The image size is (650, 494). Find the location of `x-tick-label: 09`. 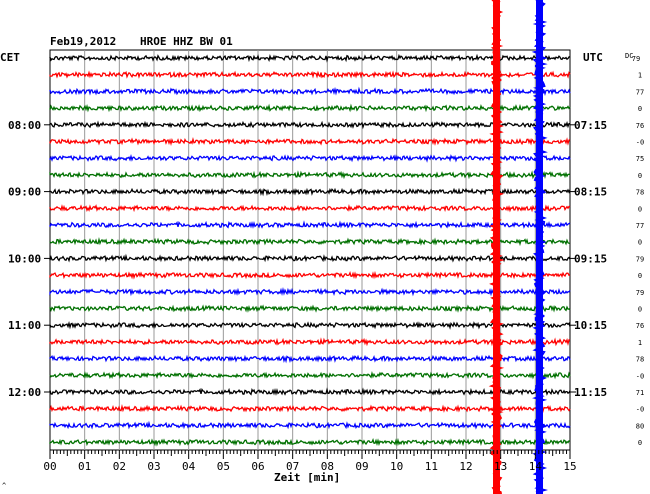

x-tick-label: 09 is located at coordinates (361, 466).